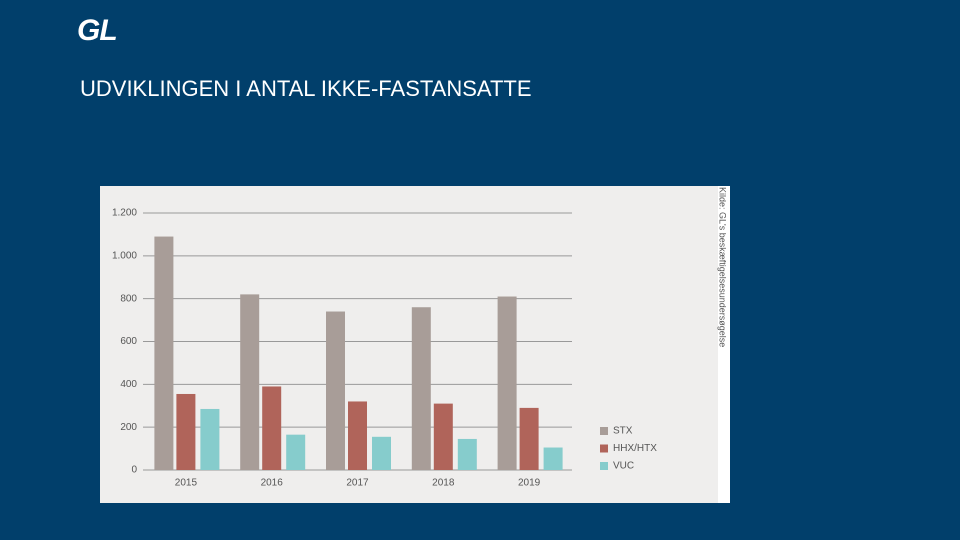 This screenshot has width=960, height=540. What do you see at coordinates (134, 470) in the screenshot?
I see `y-tick-label: 0` at bounding box center [134, 470].